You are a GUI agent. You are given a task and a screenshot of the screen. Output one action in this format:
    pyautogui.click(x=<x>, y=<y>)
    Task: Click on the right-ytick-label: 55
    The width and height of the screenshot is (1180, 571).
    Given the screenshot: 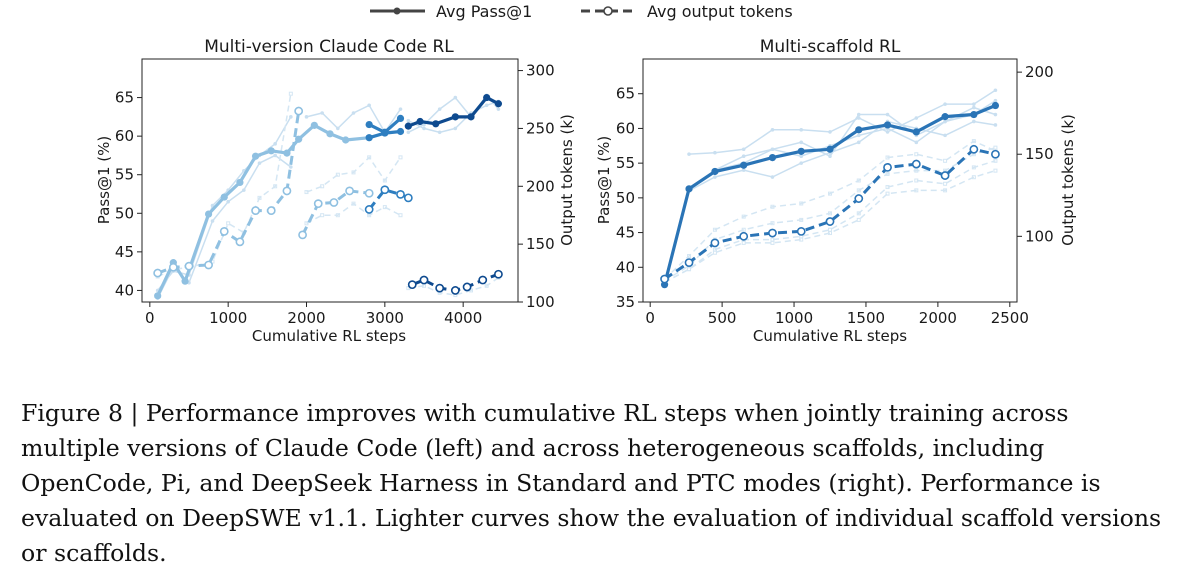 What is the action you would take?
    pyautogui.click(x=625, y=163)
    